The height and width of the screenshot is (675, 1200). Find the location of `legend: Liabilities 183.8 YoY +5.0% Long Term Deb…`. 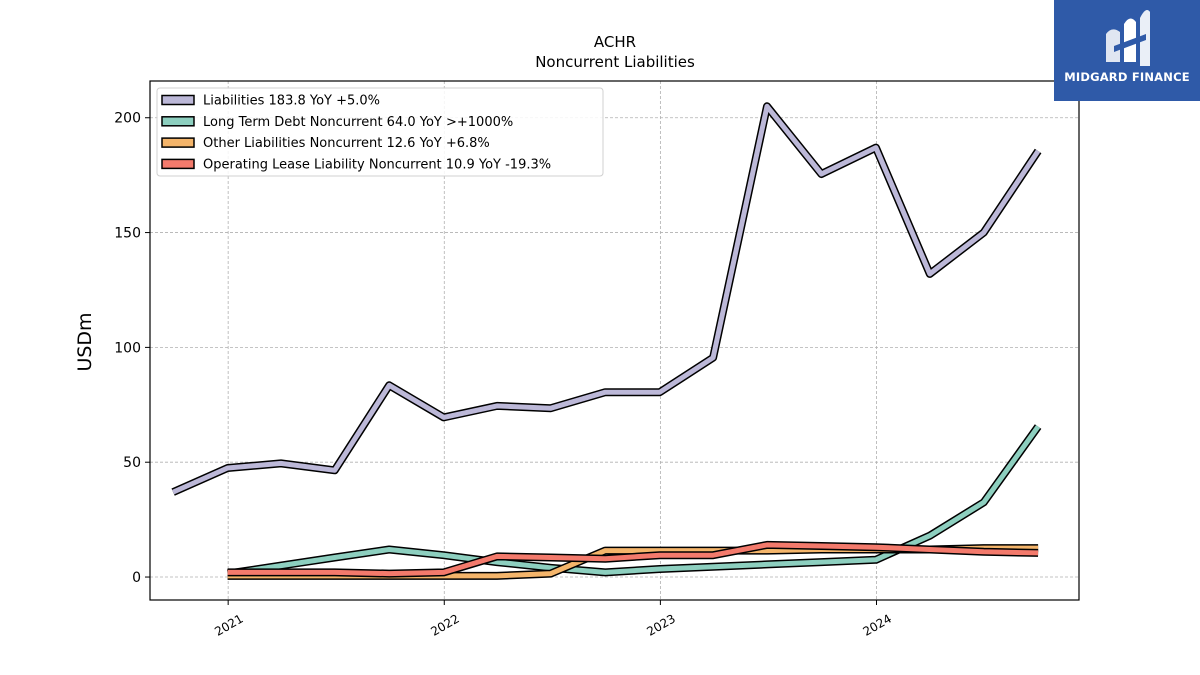

legend: Liabilities 183.8 YoY +5.0% Long Term Deb… is located at coordinates (380, 132).